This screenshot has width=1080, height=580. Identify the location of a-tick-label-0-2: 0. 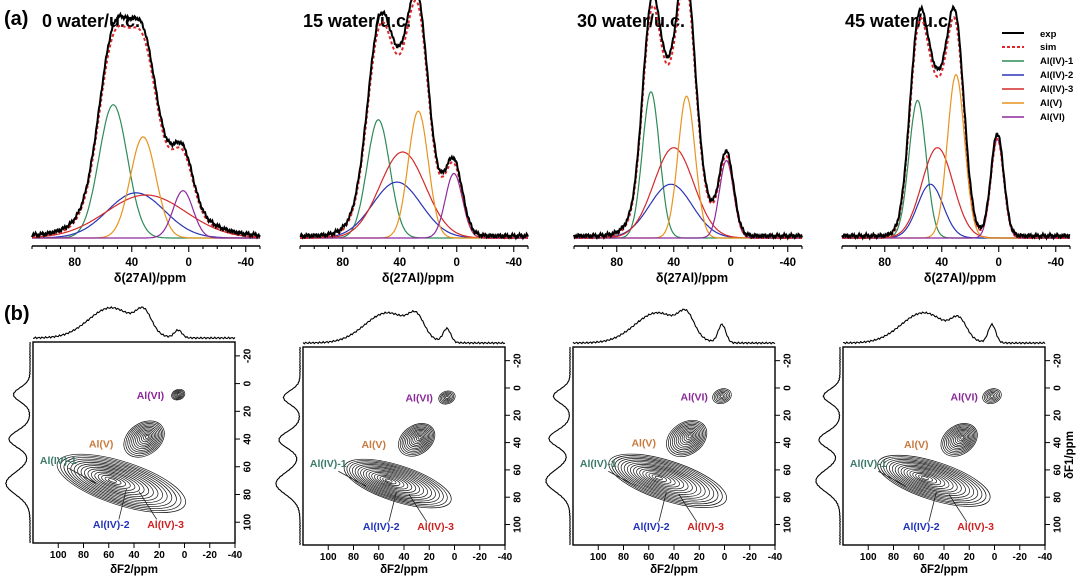
(189, 263).